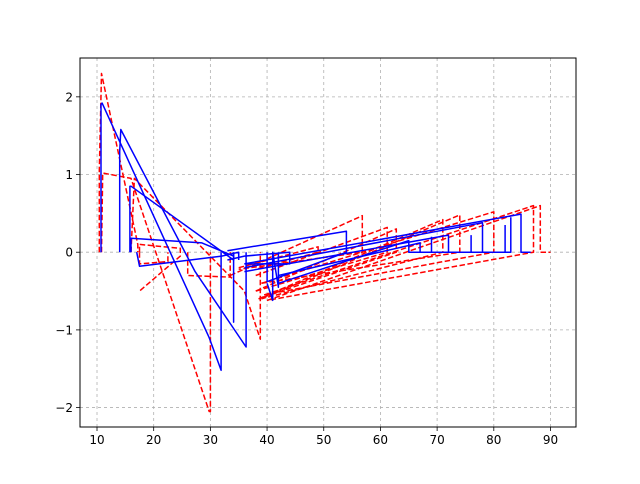 The image size is (640, 484). Describe the element at coordinates (96, 440) in the screenshot. I see `x-tick-label: 10` at that location.